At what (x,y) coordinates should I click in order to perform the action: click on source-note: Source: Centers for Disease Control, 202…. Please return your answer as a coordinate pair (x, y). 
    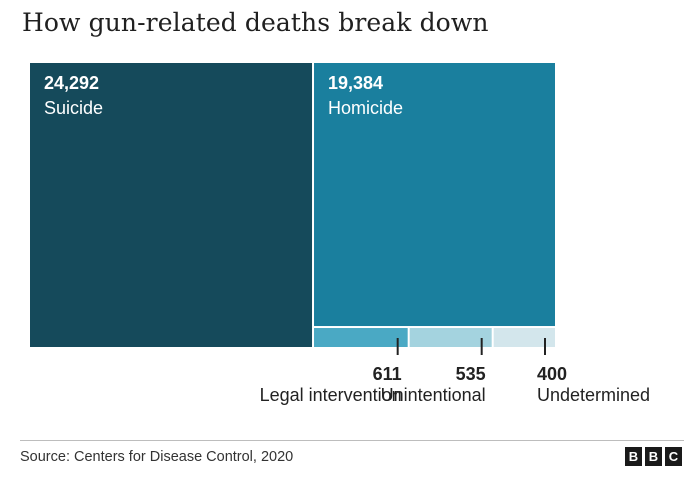
    Looking at the image, I should click on (157, 457).